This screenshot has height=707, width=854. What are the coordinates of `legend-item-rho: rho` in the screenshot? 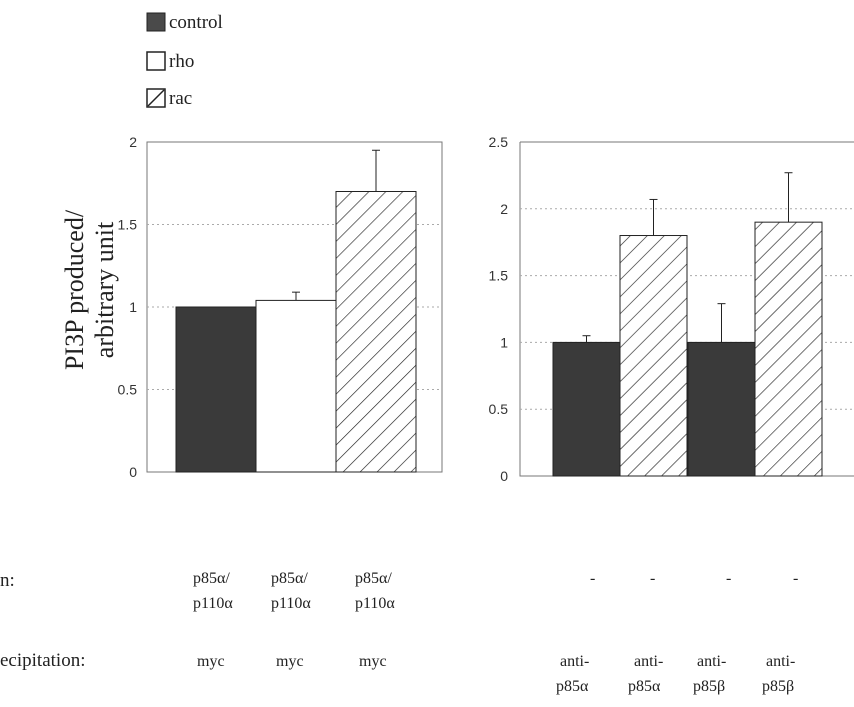 It's located at (170, 61).